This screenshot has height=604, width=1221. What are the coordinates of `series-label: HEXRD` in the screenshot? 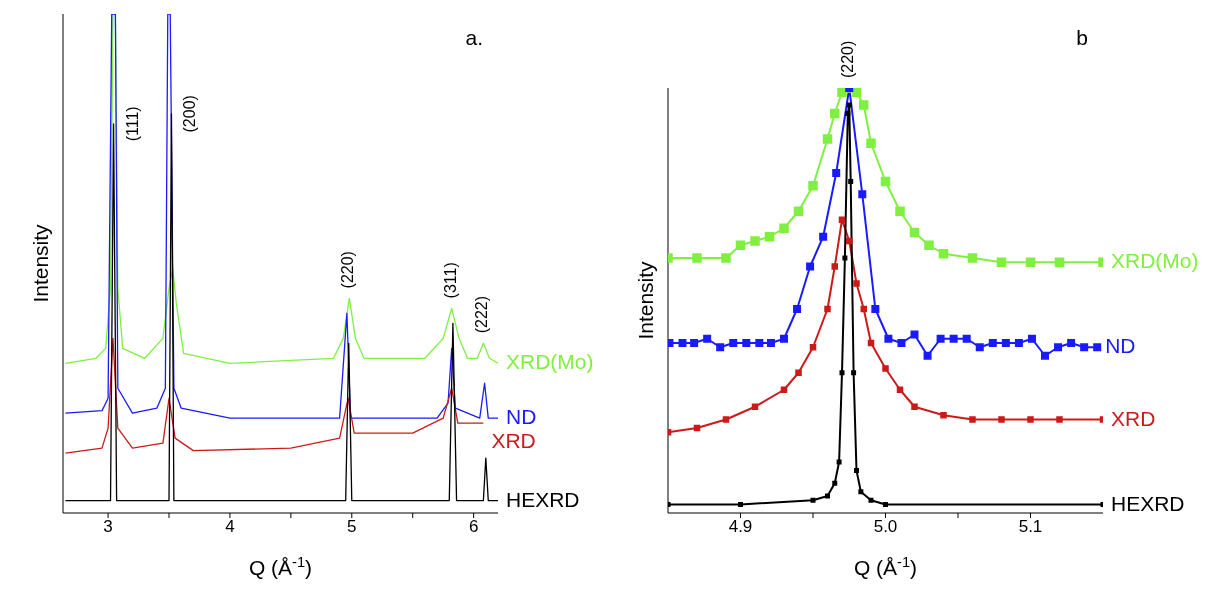 It's located at (543, 499).